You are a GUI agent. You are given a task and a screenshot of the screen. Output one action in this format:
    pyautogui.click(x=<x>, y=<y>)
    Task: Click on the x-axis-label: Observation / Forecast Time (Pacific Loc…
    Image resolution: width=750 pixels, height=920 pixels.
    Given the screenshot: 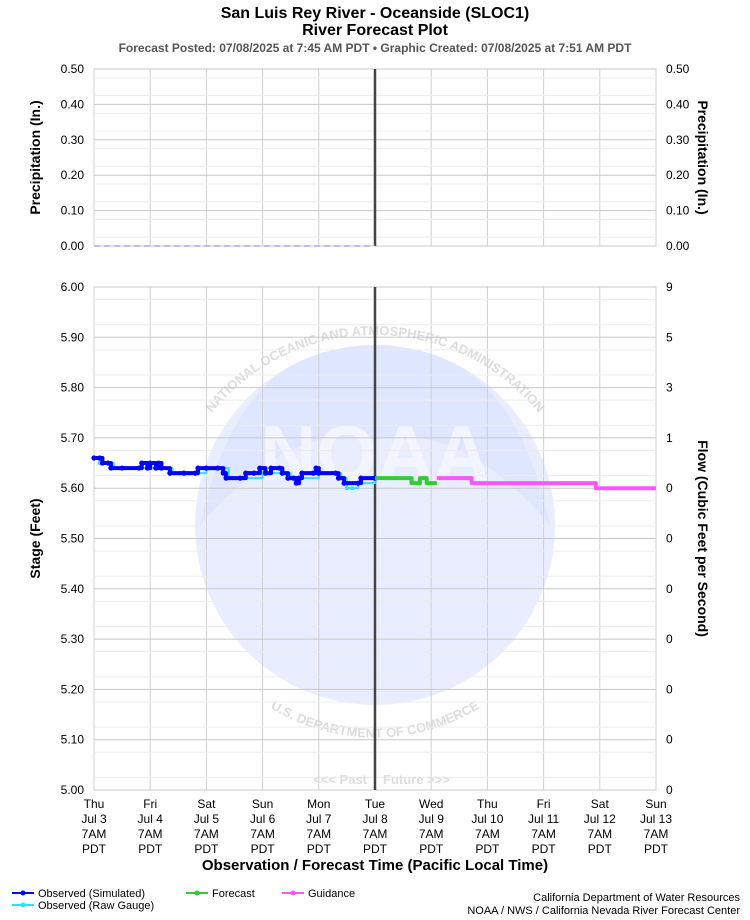 What is the action you would take?
    pyautogui.click(x=375, y=865)
    